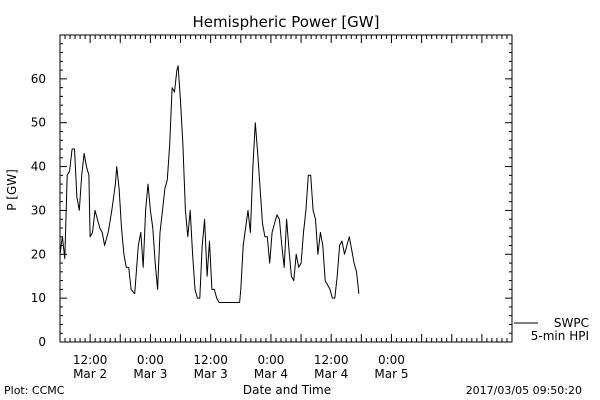 Image resolution: width=600 pixels, height=400 pixels. What do you see at coordinates (38, 79) in the screenshot?
I see `y-tick-label: 60` at bounding box center [38, 79].